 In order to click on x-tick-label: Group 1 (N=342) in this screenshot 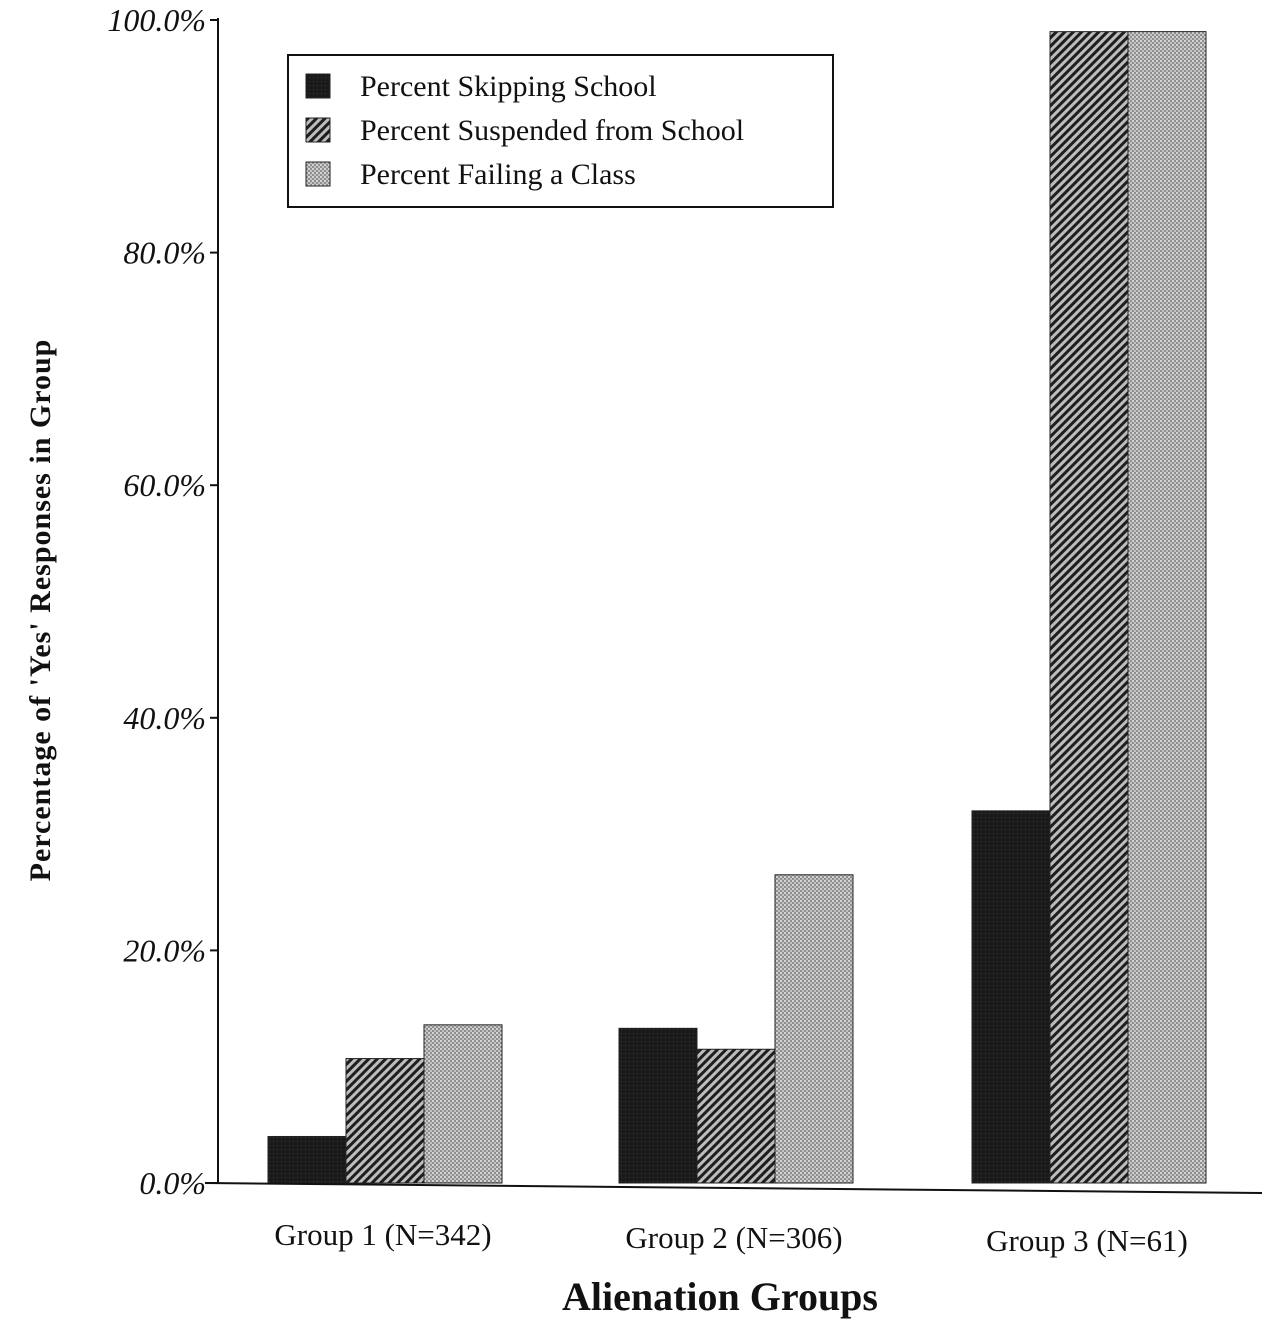, I will do `click(382, 1234)`.